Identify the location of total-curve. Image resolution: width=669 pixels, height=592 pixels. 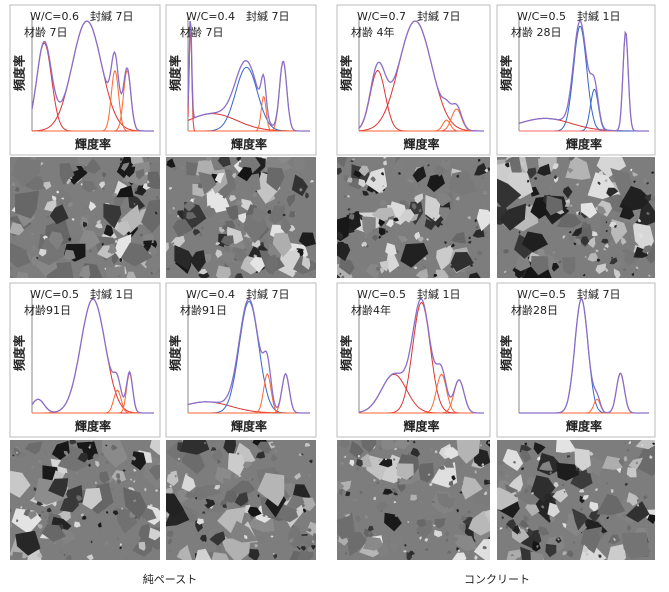
(584, 356).